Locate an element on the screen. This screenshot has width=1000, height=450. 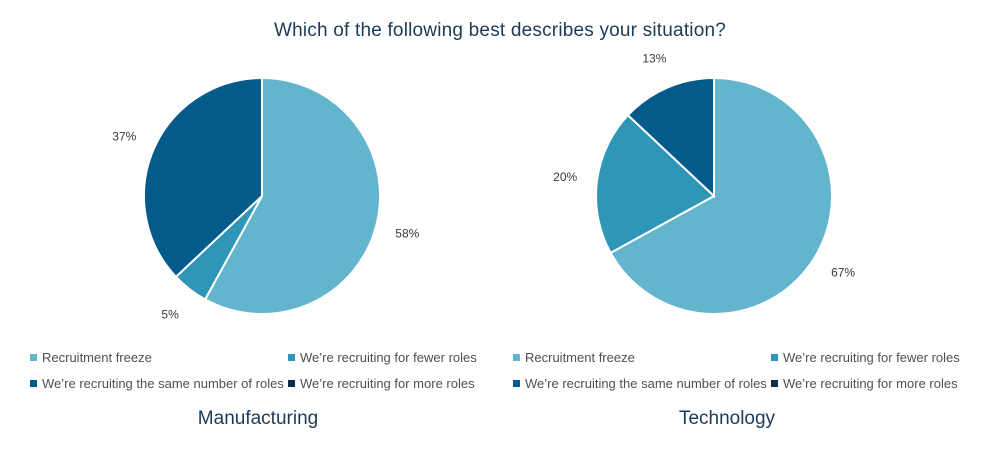
pie-slice-fewer-roles is located at coordinates (655, 184).